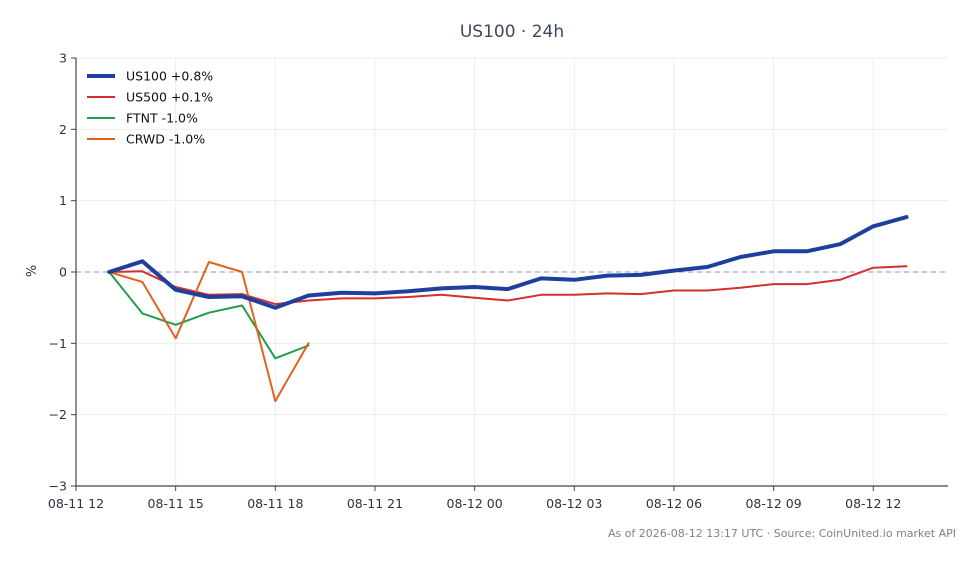 The height and width of the screenshot is (564, 980). I want to click on legend-label: FTNT -1.0%, so click(162, 118).